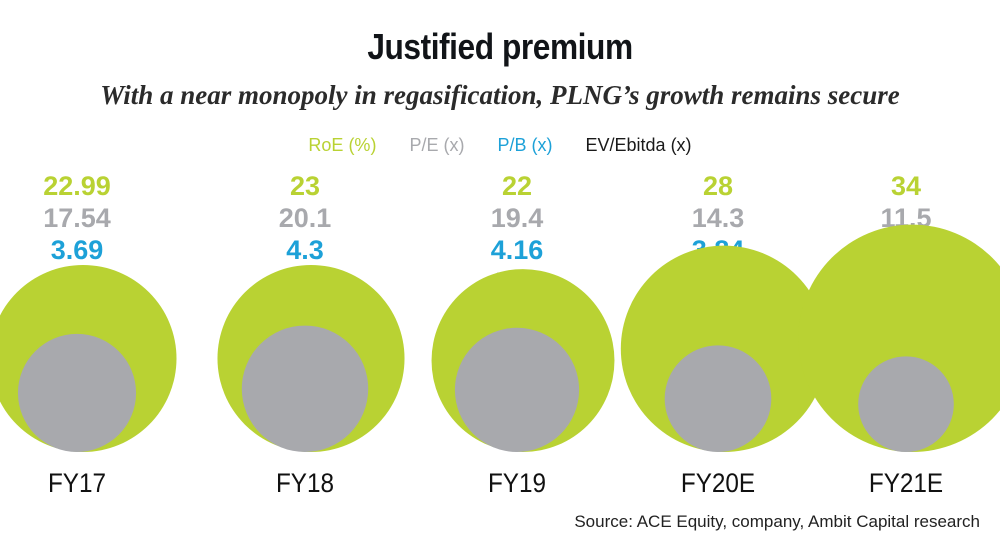 The height and width of the screenshot is (552, 1000). What do you see at coordinates (77, 483) in the screenshot?
I see `period-label-fy17: FY17` at bounding box center [77, 483].